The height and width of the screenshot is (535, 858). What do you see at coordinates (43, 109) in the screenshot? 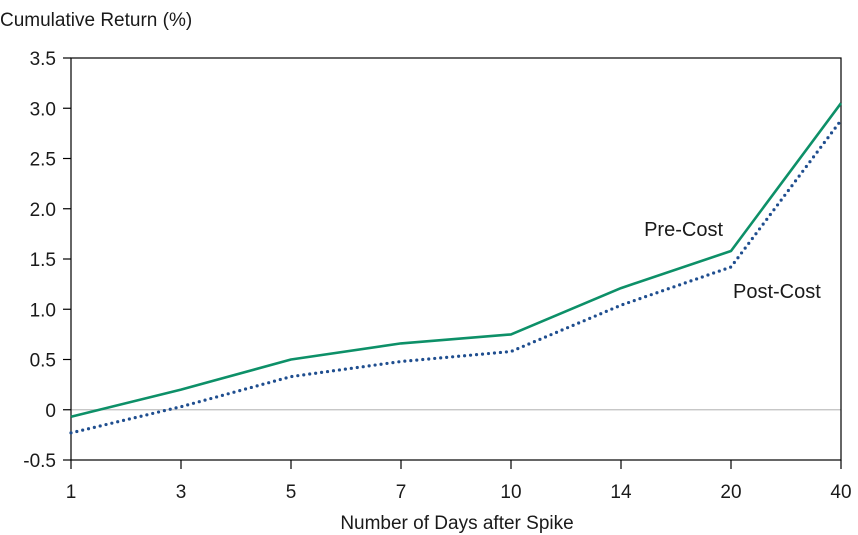
I see `y-tick-label: 3.0` at bounding box center [43, 109].